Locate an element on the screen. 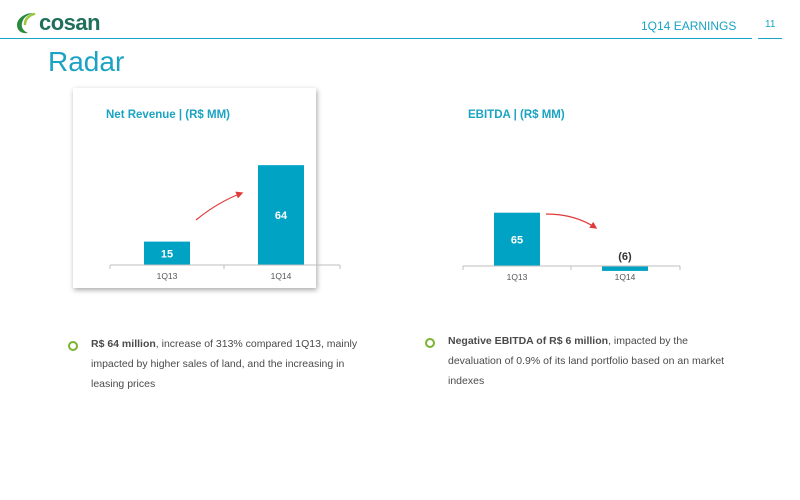 This screenshot has width=800, height=500. logo-text: cosan is located at coordinates (70, 22).